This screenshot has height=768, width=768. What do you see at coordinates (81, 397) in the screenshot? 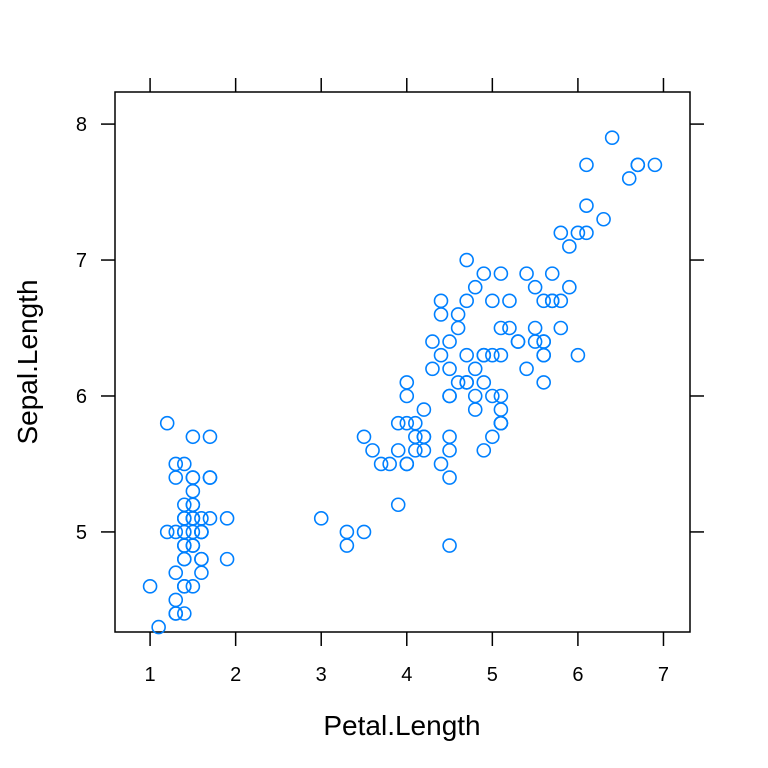
I see `y-tick-label: 6` at bounding box center [81, 397].